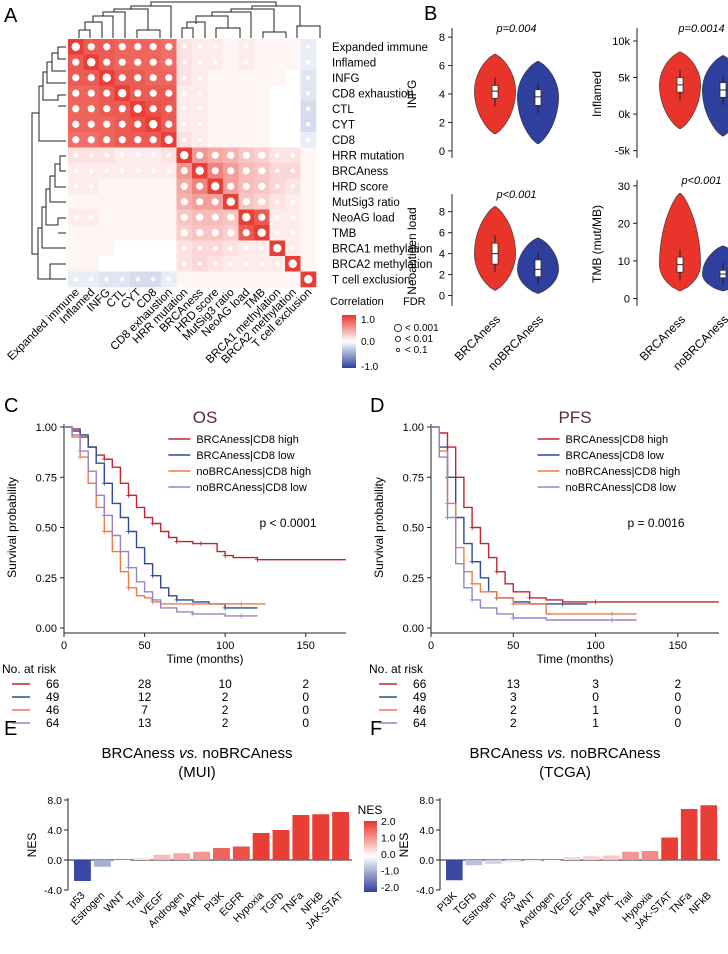  Describe the element at coordinates (534, 523) in the screenshot. I see `km-curve` at that location.